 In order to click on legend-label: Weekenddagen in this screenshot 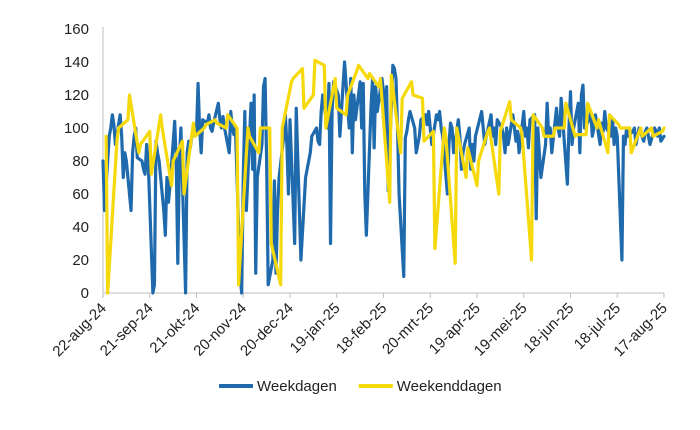, I will do `click(449, 386)`.